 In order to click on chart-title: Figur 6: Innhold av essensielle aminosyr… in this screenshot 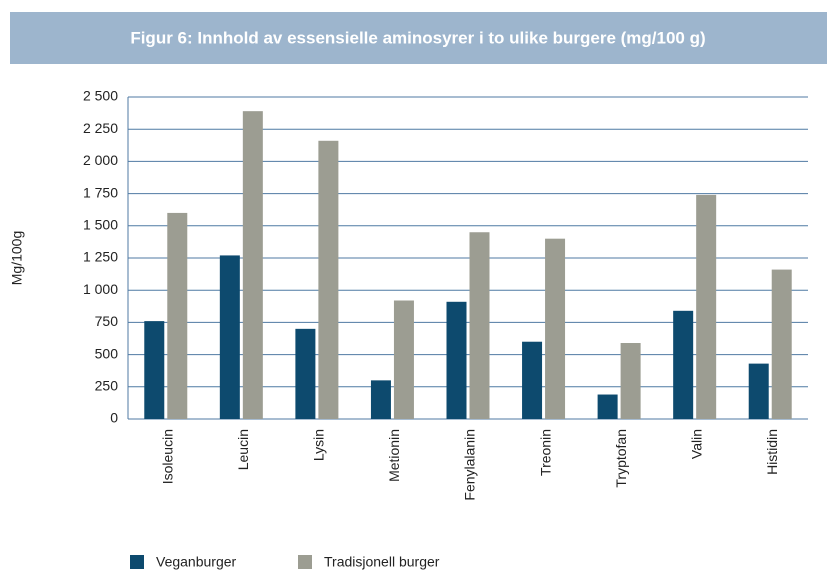, I will do `click(417, 37)`.